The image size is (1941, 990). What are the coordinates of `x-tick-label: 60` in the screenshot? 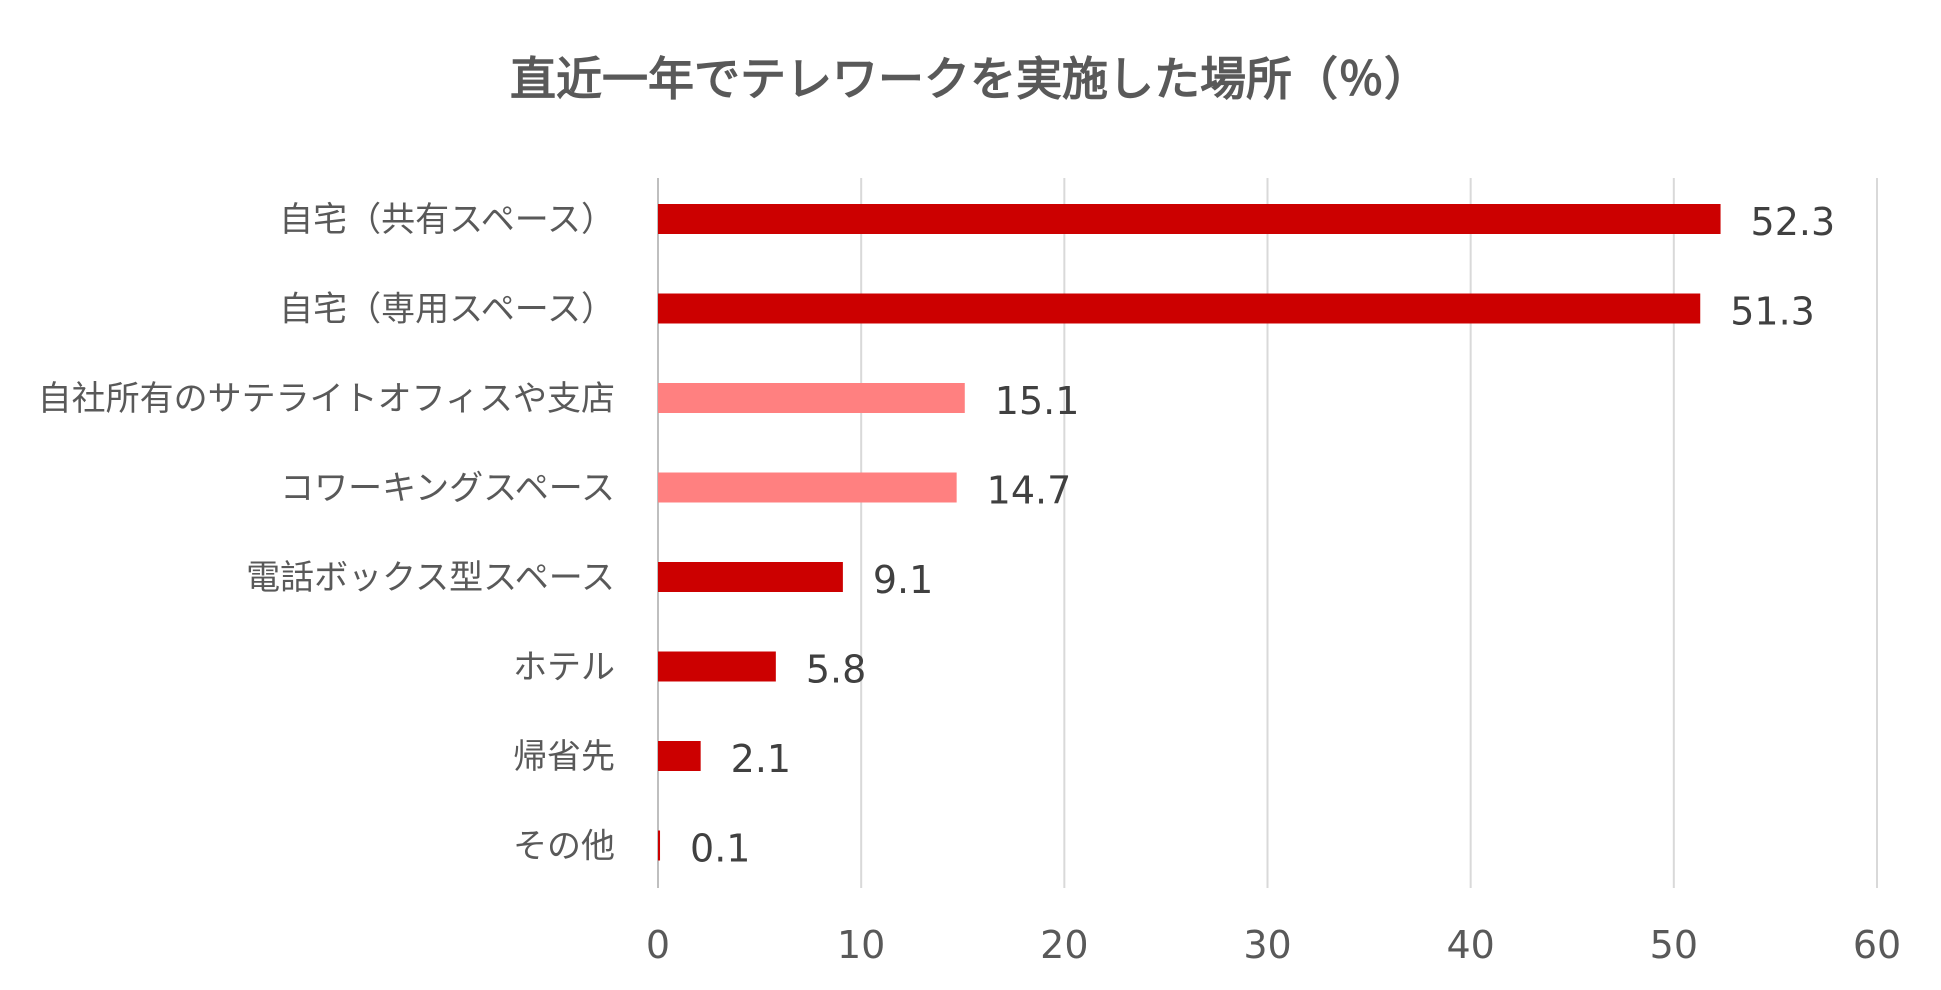 It's located at (1877, 945).